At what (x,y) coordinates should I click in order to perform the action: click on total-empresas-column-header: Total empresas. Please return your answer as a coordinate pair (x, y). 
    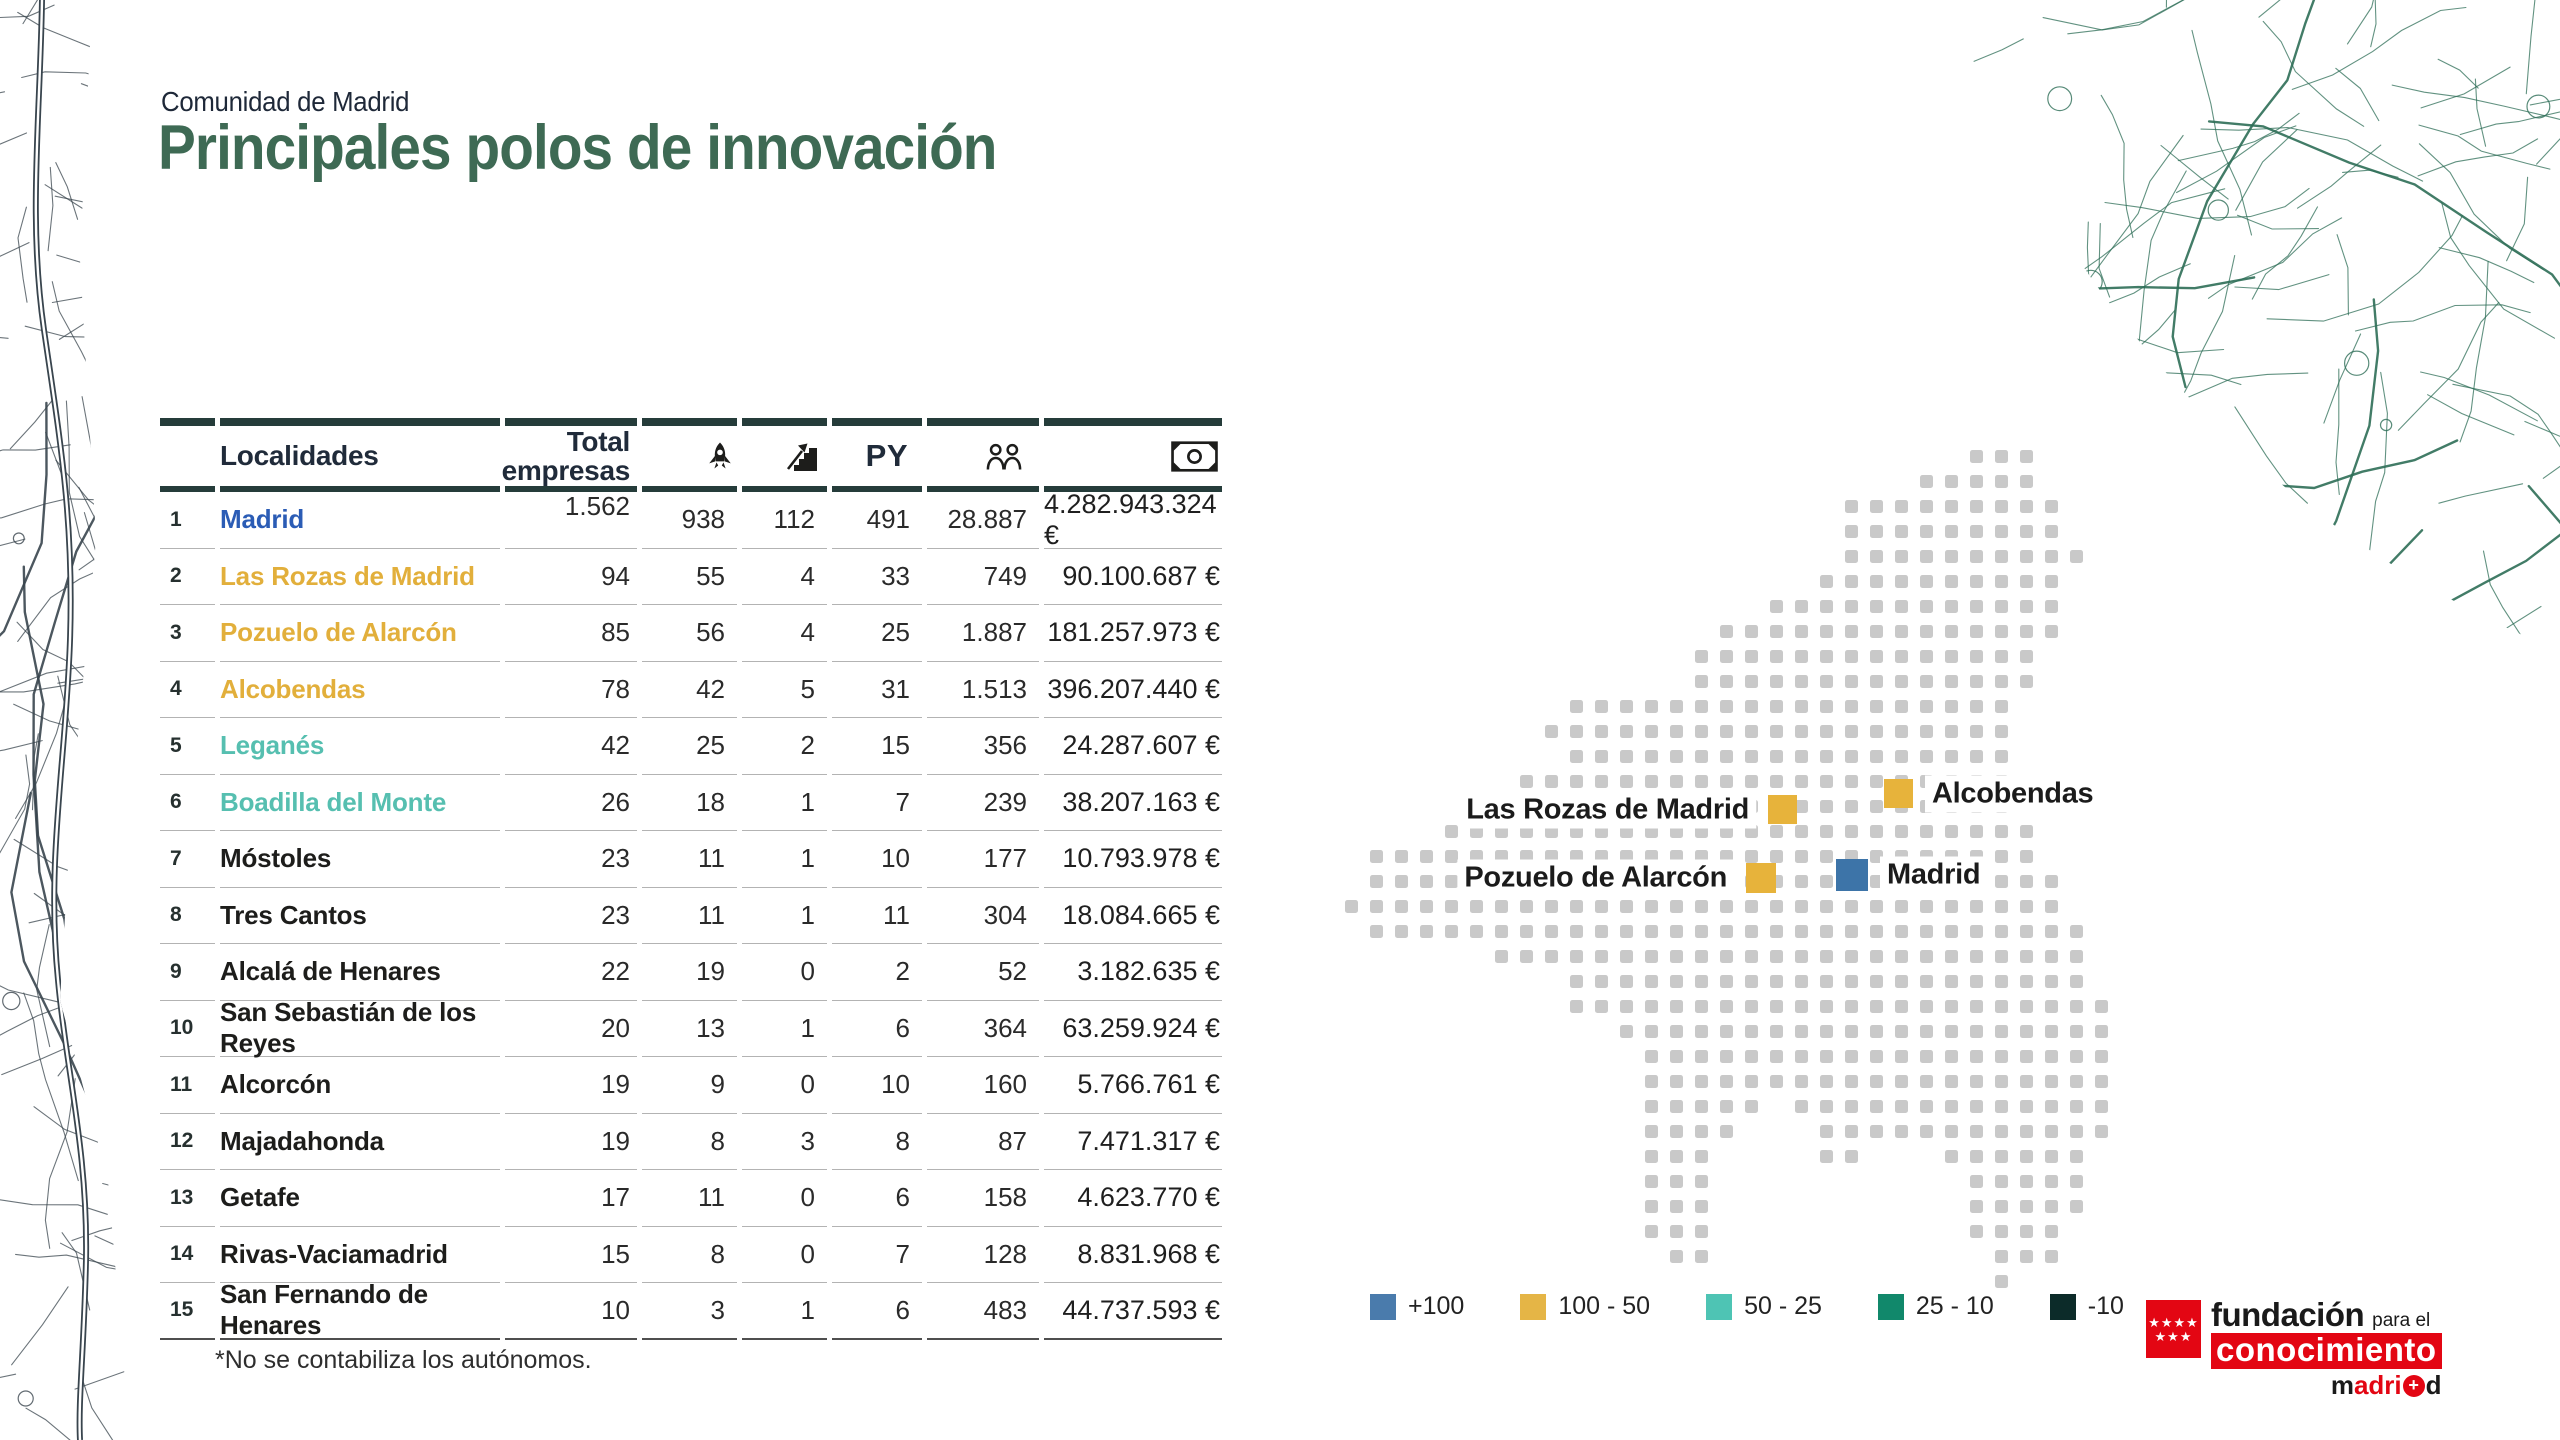
    Looking at the image, I should click on (566, 455).